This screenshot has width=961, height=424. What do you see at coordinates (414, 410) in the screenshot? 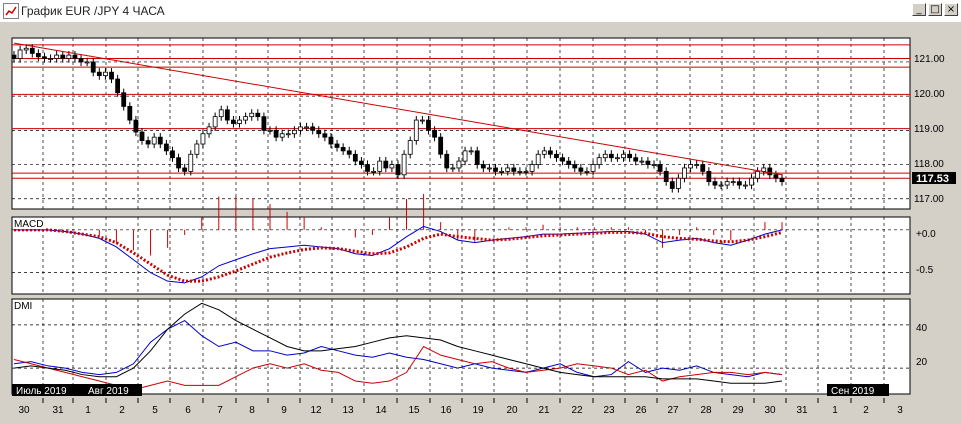
I see `day-label-12: 15` at bounding box center [414, 410].